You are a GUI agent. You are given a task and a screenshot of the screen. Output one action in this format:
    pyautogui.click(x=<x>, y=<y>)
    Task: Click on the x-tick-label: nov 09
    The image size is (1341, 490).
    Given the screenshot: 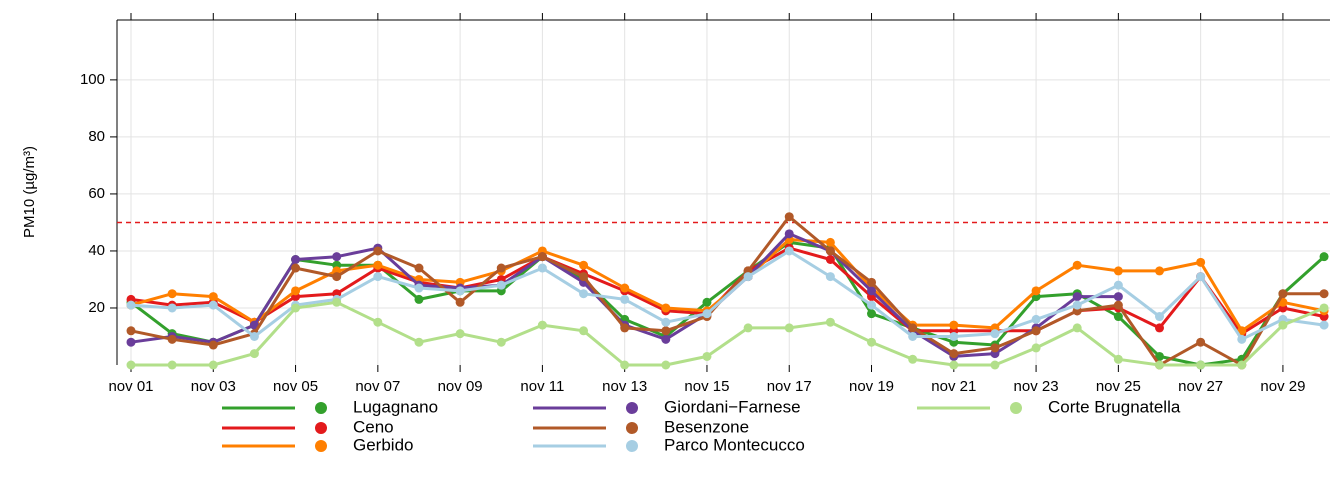 What is the action you would take?
    pyautogui.click(x=460, y=386)
    